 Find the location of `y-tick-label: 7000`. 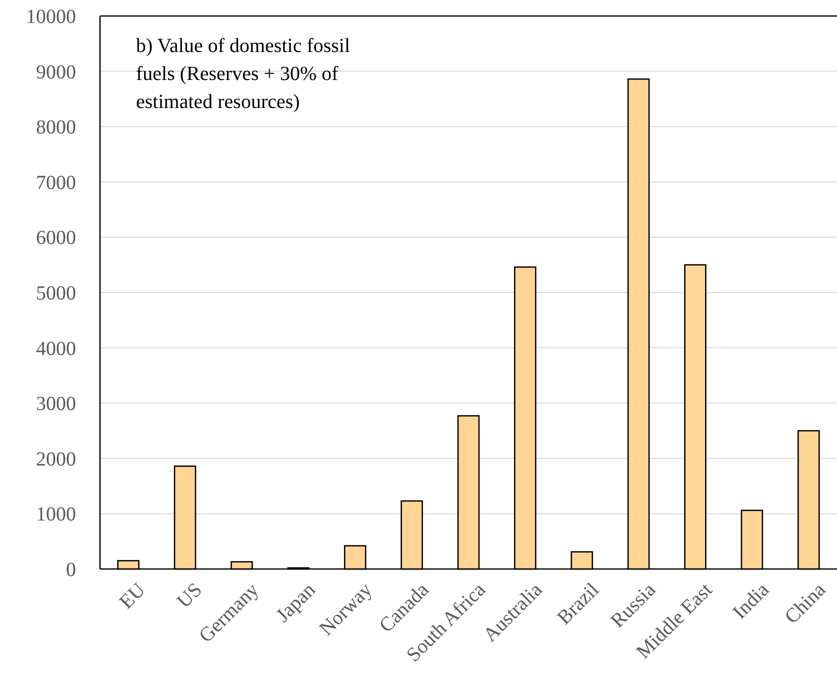

y-tick-label: 7000 is located at coordinates (56, 183).